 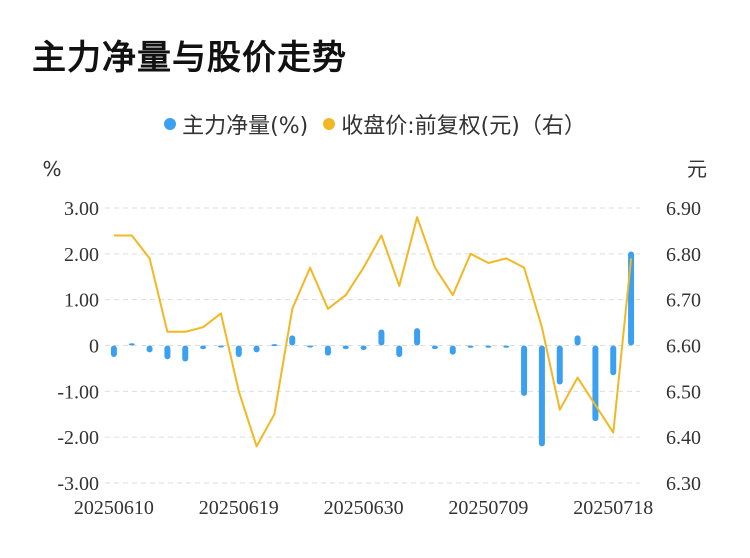 What do you see at coordinates (81, 301) in the screenshot?
I see `y-left-tick-label: 1.00` at bounding box center [81, 301].